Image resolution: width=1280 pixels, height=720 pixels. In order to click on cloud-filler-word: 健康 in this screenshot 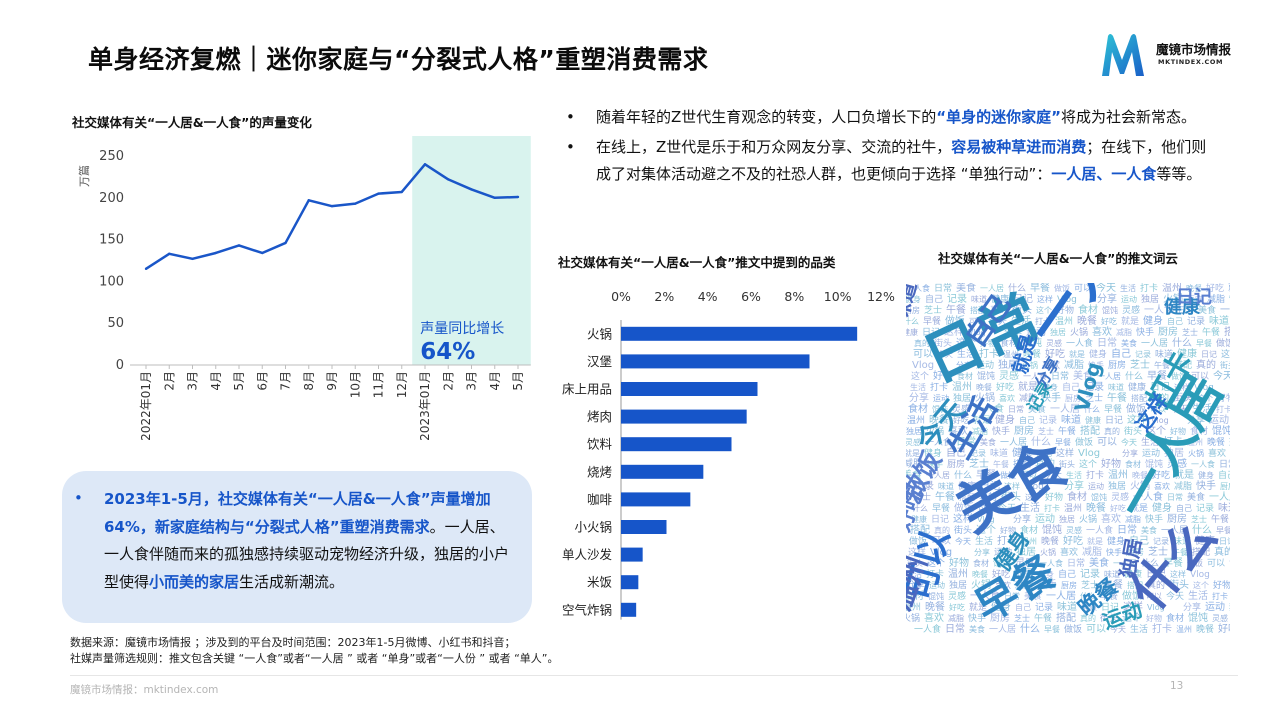, I will do `click(1022, 452)`.